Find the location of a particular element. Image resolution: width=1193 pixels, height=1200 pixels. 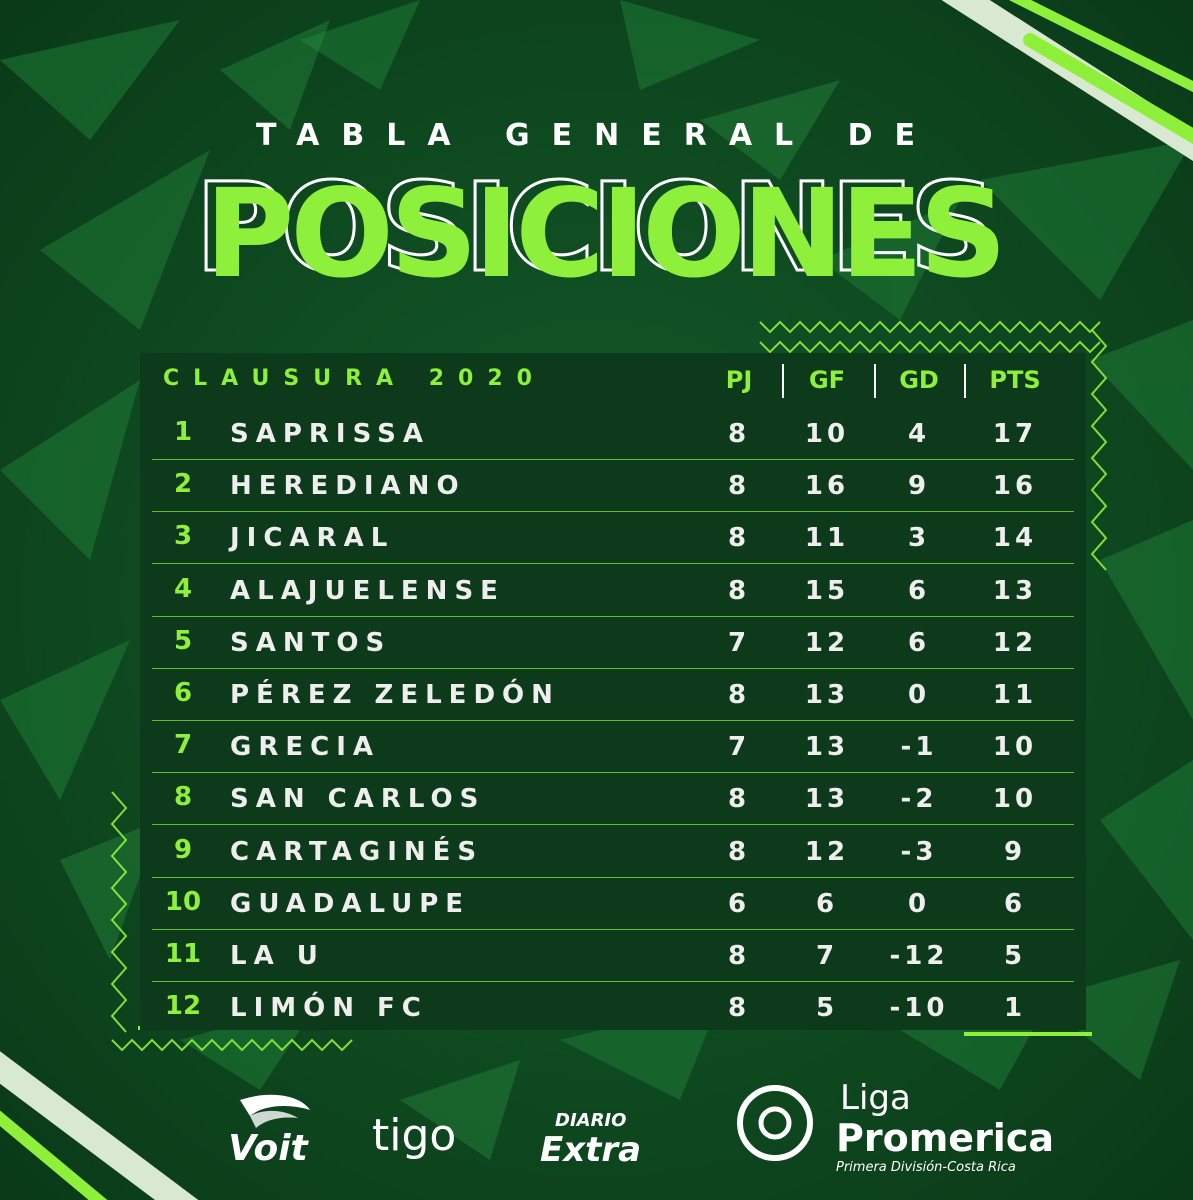

team-name: JICARAL is located at coordinates (312, 538).